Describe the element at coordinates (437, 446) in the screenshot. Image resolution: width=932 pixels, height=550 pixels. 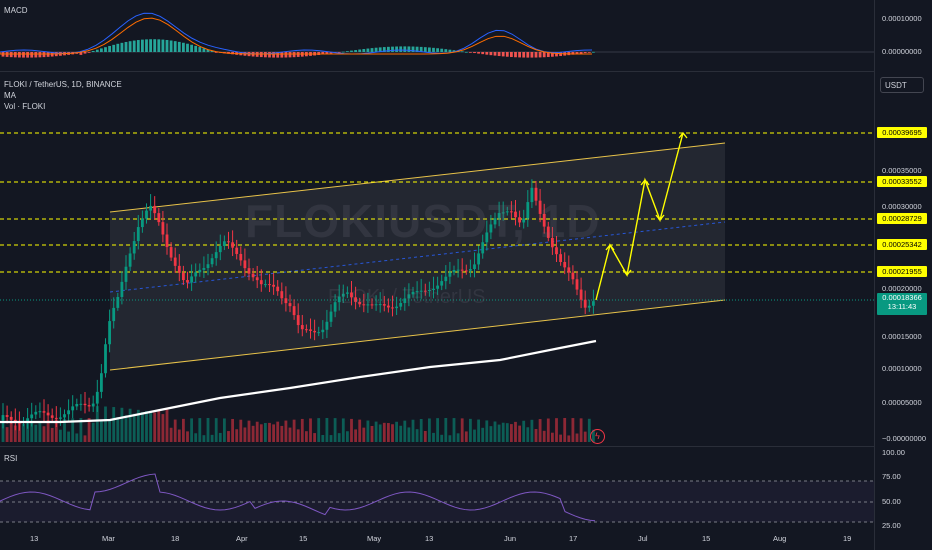
I see `rsi-pane-separator` at that location.